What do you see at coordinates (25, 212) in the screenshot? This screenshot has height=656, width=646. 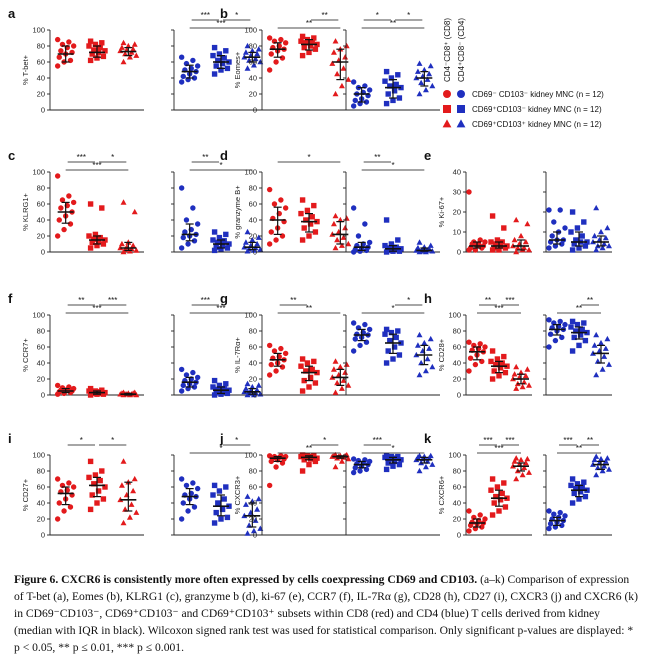 I see `y-axis-label-c: % KLRG1+` at bounding box center [25, 212].